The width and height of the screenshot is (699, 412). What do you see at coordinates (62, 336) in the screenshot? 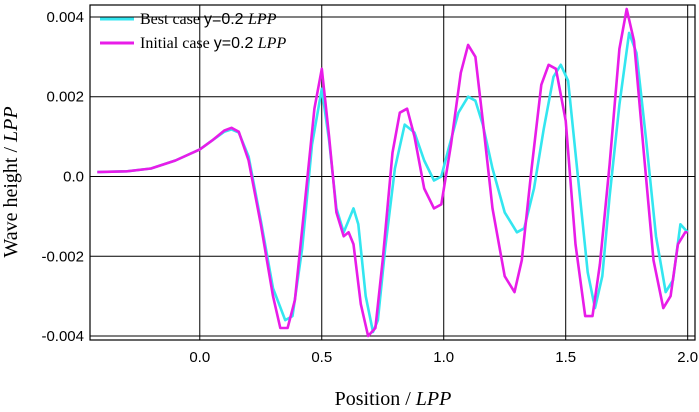
I see `y-tick-label: -0.004` at bounding box center [62, 336].